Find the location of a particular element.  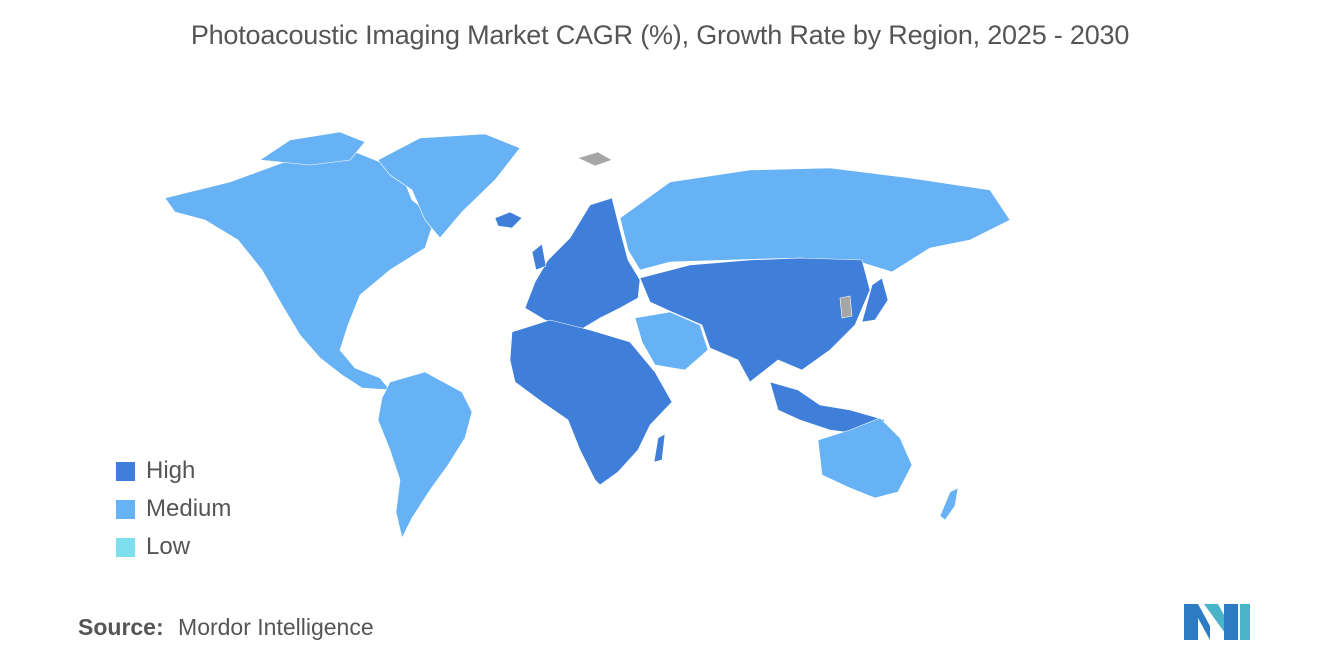

legend-label-high: High is located at coordinates (171, 470).